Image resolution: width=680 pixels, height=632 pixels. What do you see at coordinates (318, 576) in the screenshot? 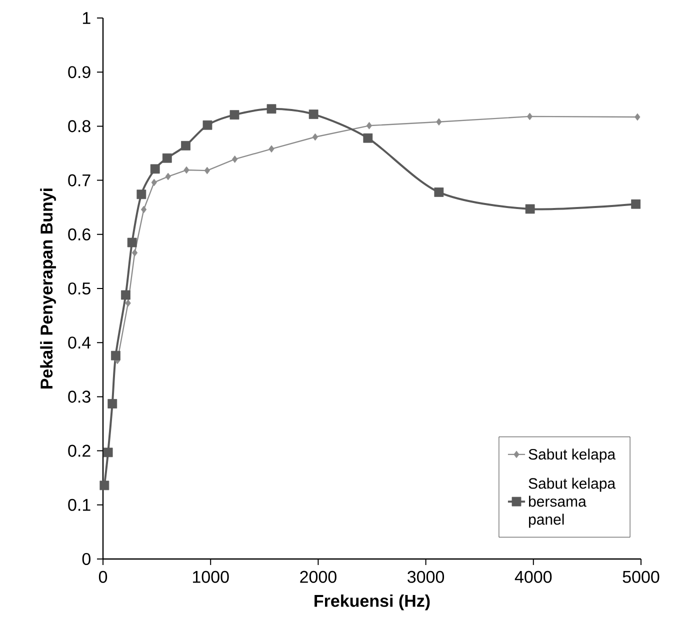
I see `x-tick-label: 2000` at bounding box center [318, 576].